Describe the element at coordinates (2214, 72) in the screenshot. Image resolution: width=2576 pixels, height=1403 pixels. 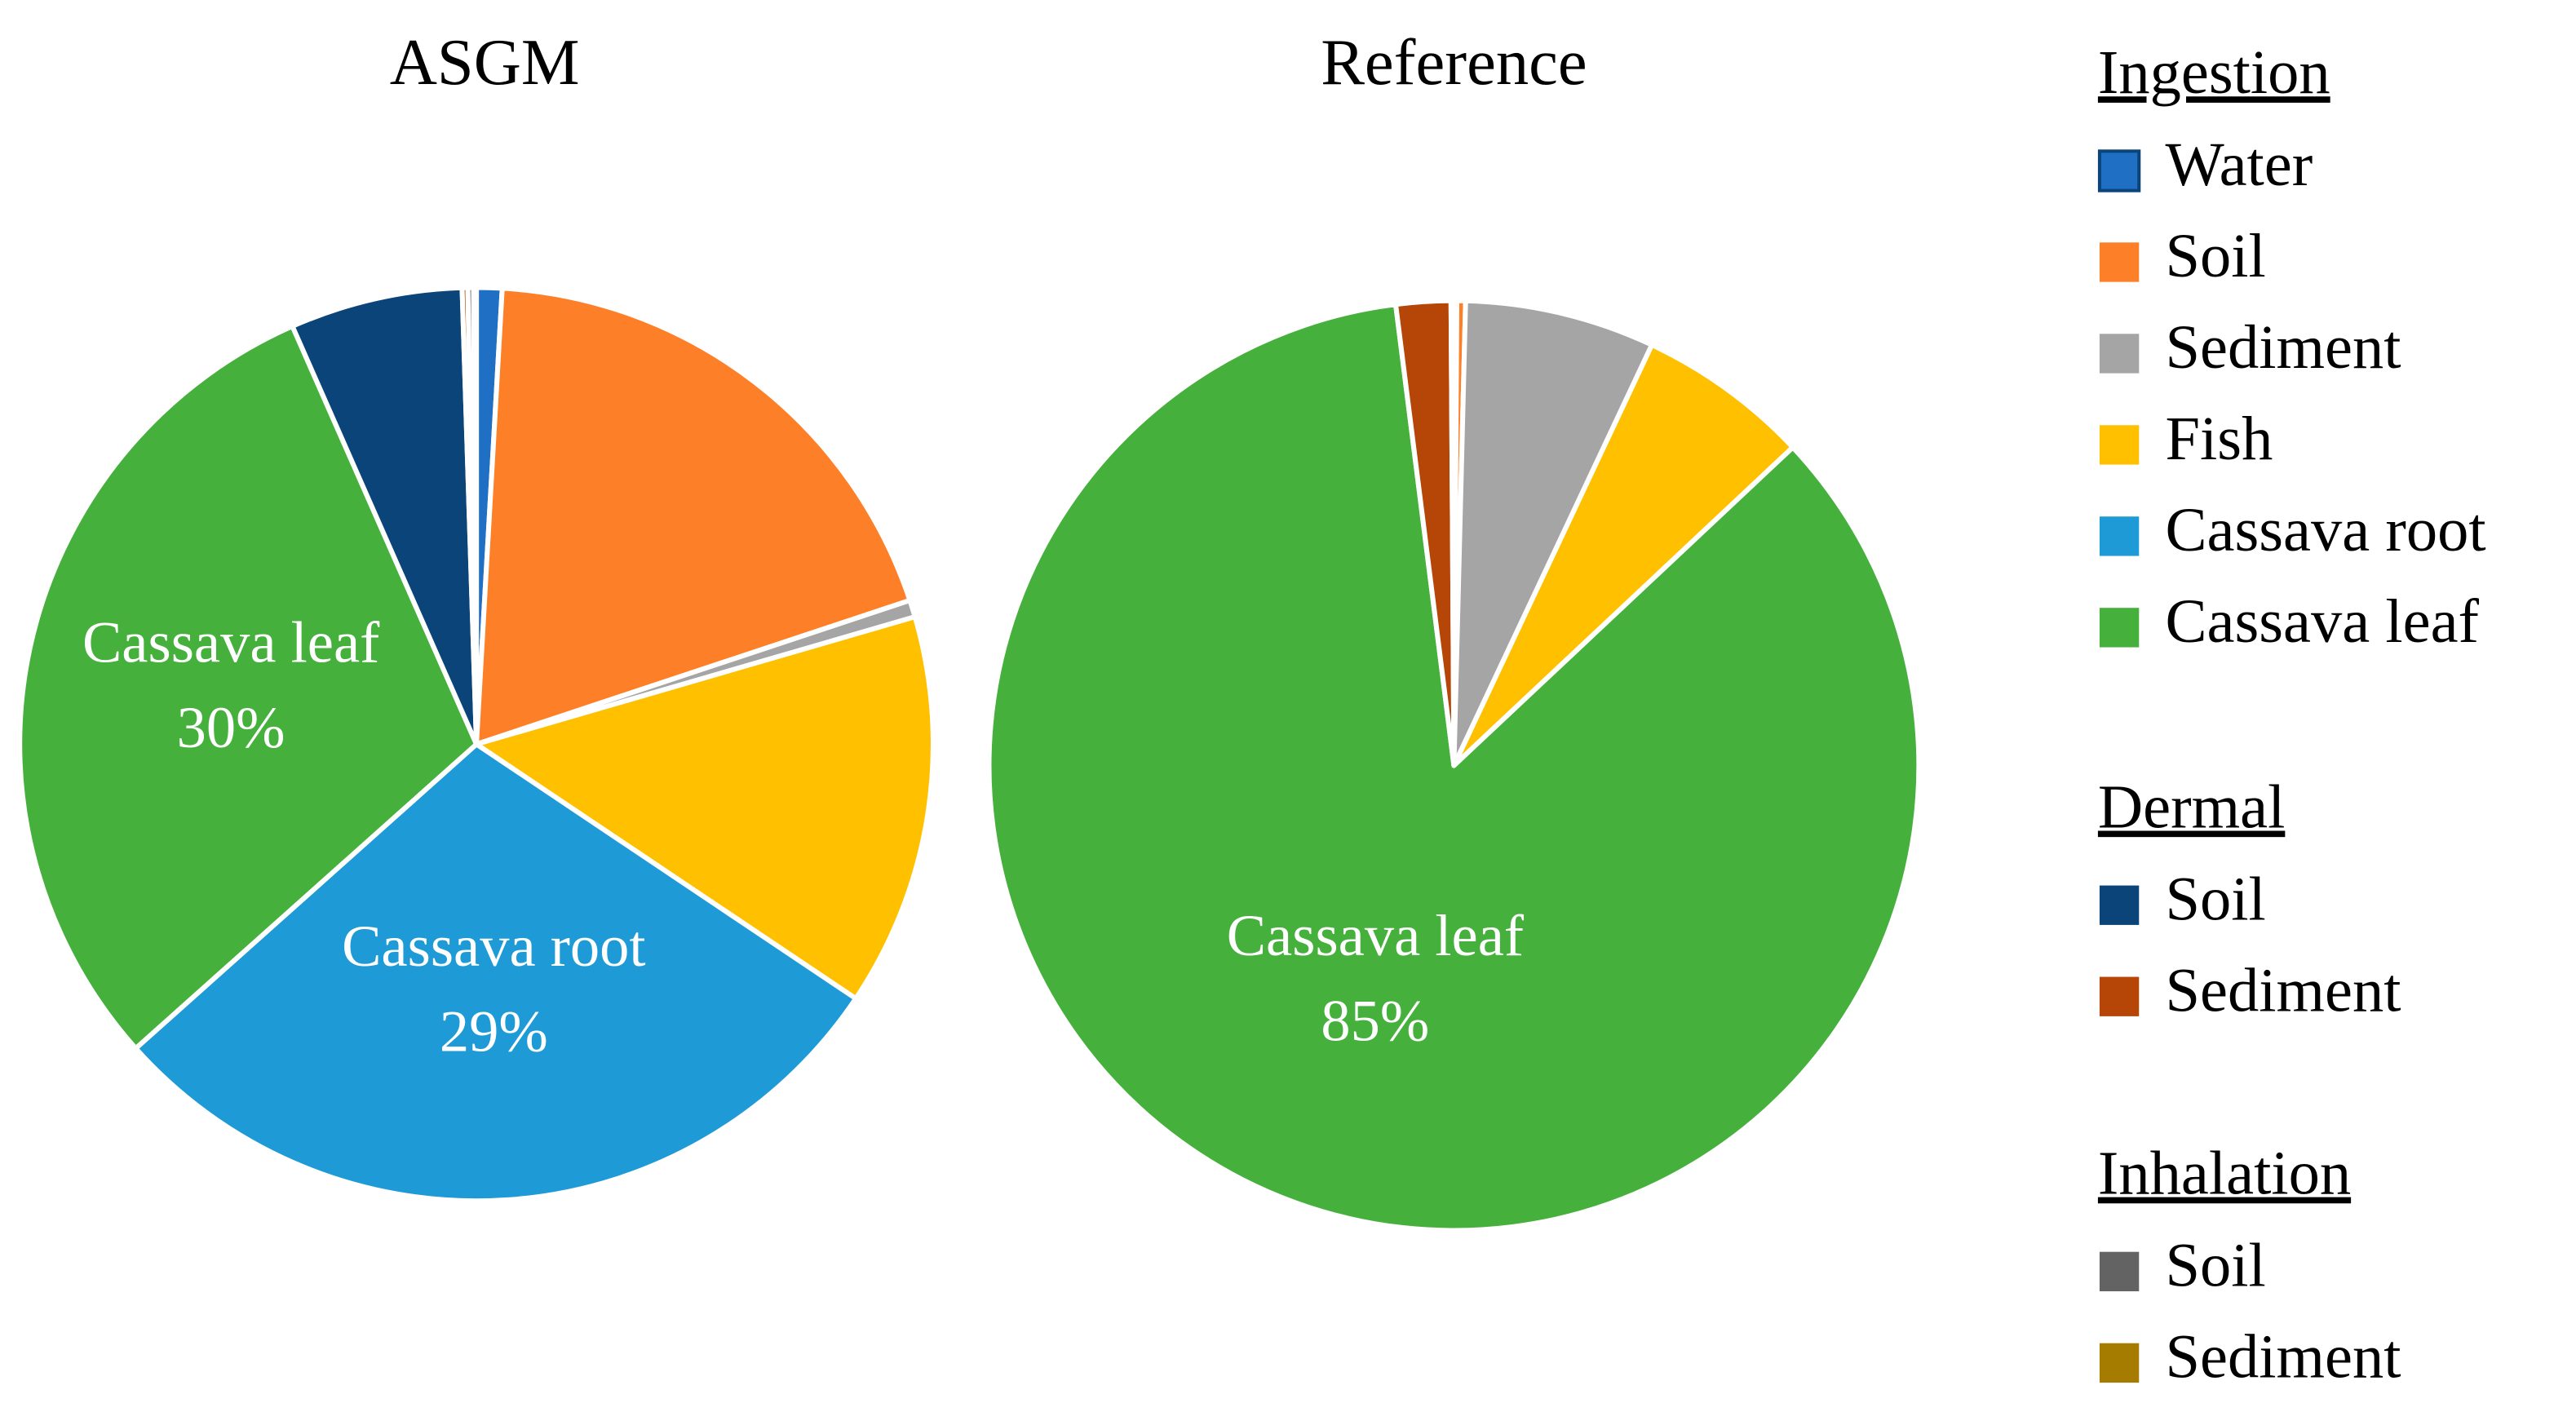
I see `legend-group-title: Ingestion` at that location.